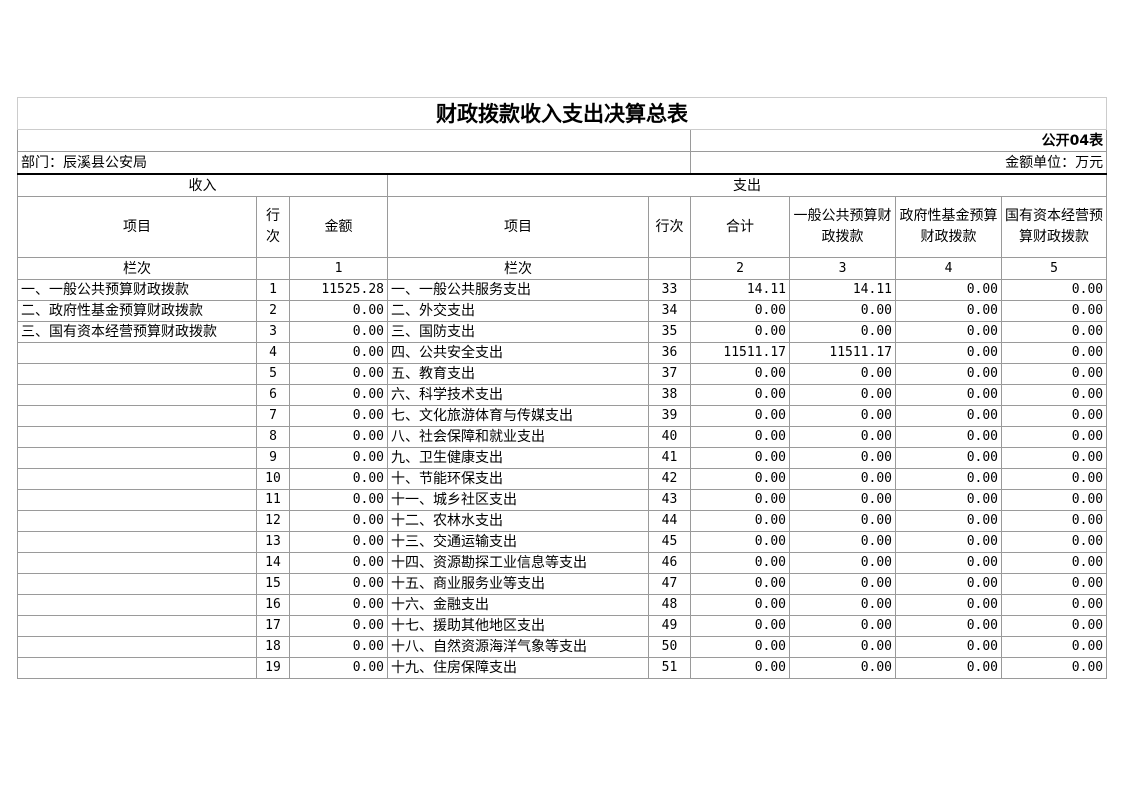 The width and height of the screenshot is (1122, 793). Describe the element at coordinates (202, 185) in the screenshot. I see `income-section-header: 收入` at that location.